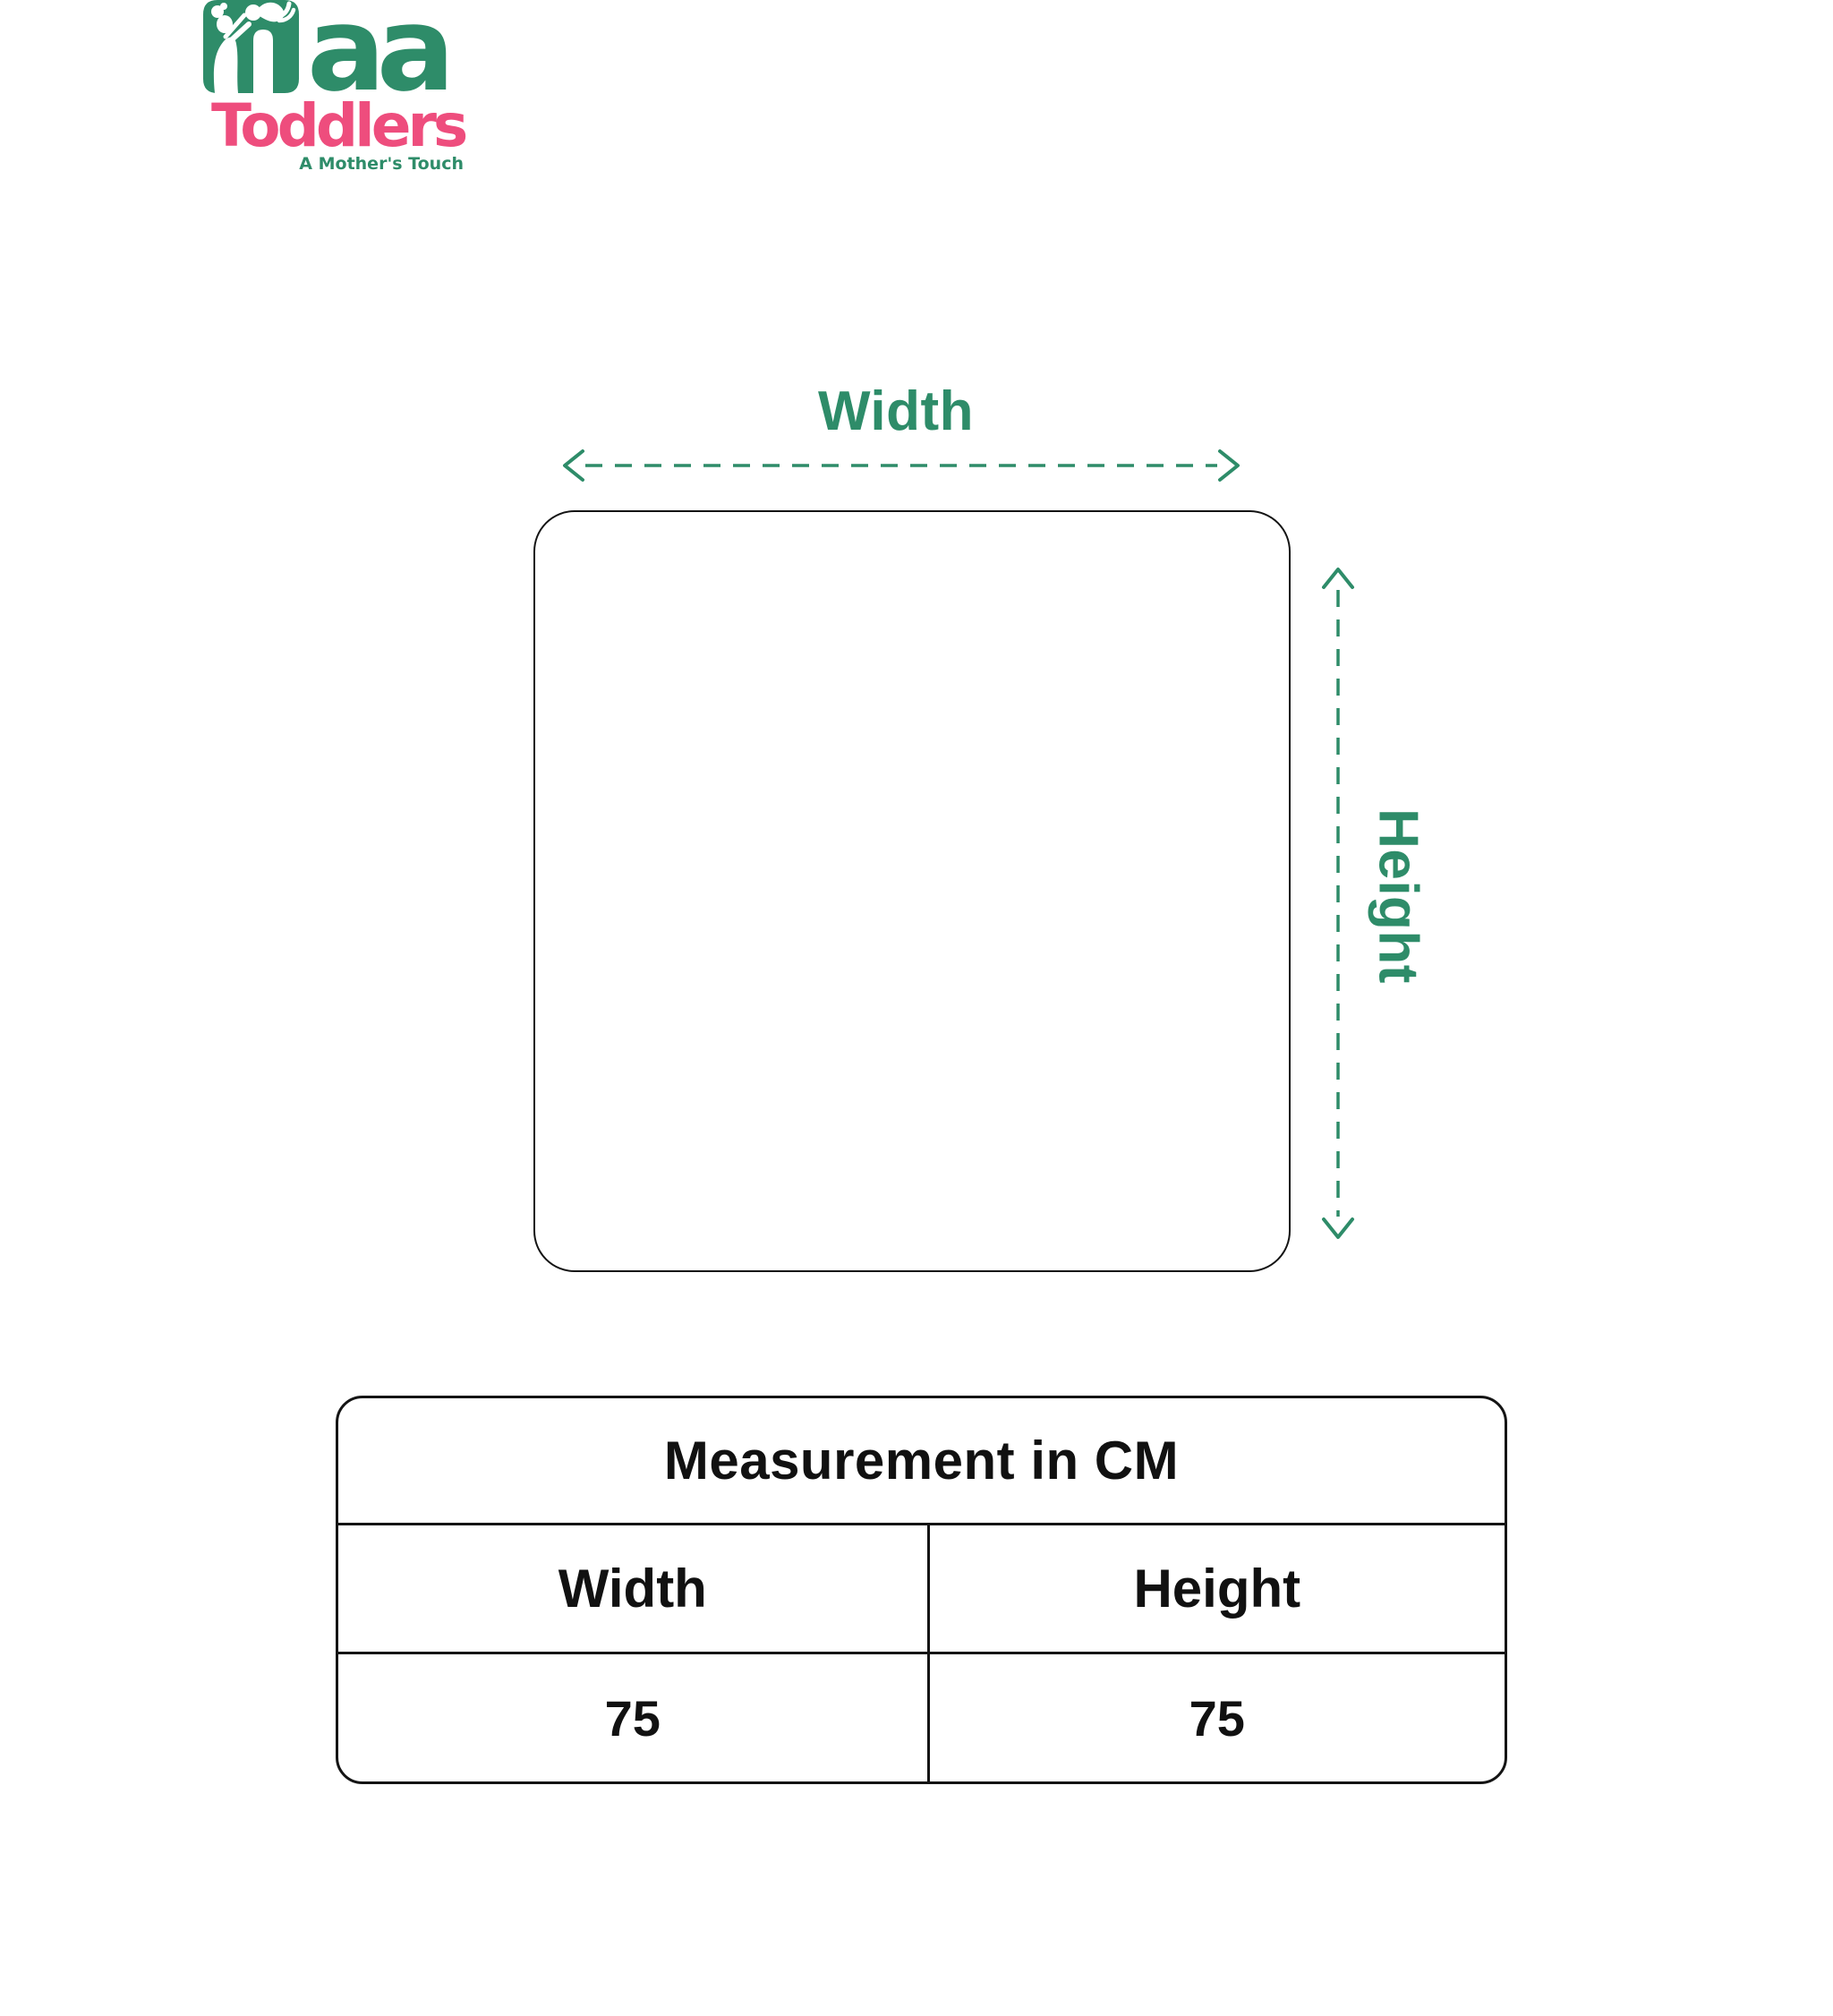  Describe the element at coordinates (901, 465) in the screenshot. I see `width-dimension-arrow` at that location.